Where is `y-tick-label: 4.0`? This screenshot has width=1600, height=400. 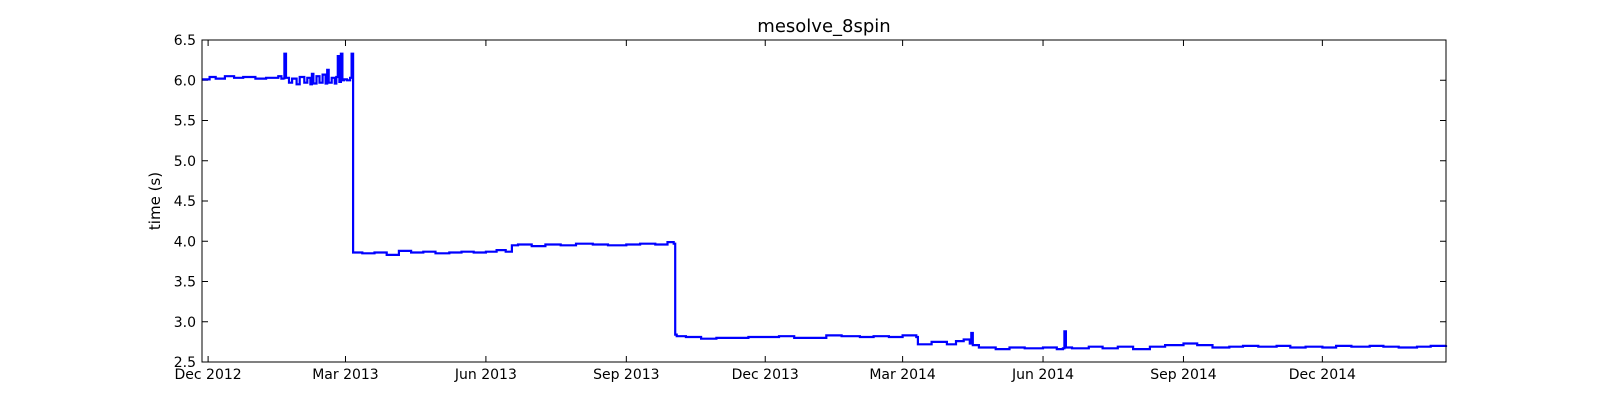
y-tick-label: 4.0 is located at coordinates (185, 242).